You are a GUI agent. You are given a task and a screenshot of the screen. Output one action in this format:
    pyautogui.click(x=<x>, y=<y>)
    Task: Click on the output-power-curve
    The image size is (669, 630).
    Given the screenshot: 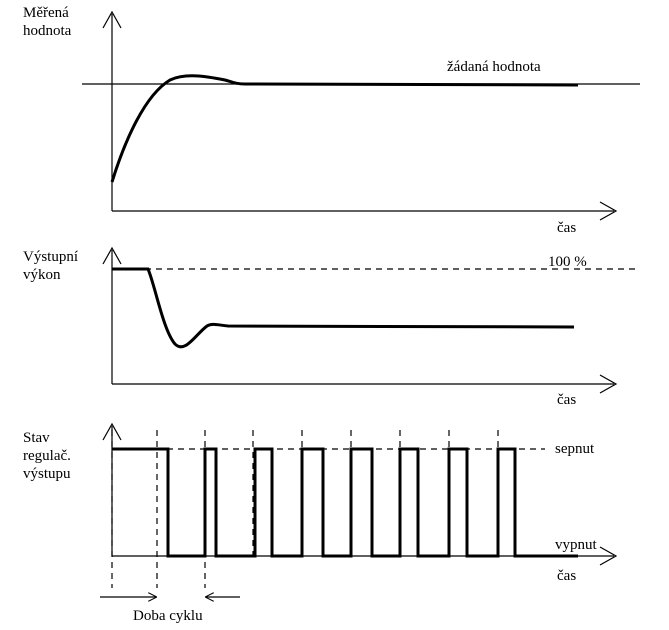 What is the action you would take?
    pyautogui.click(x=343, y=308)
    